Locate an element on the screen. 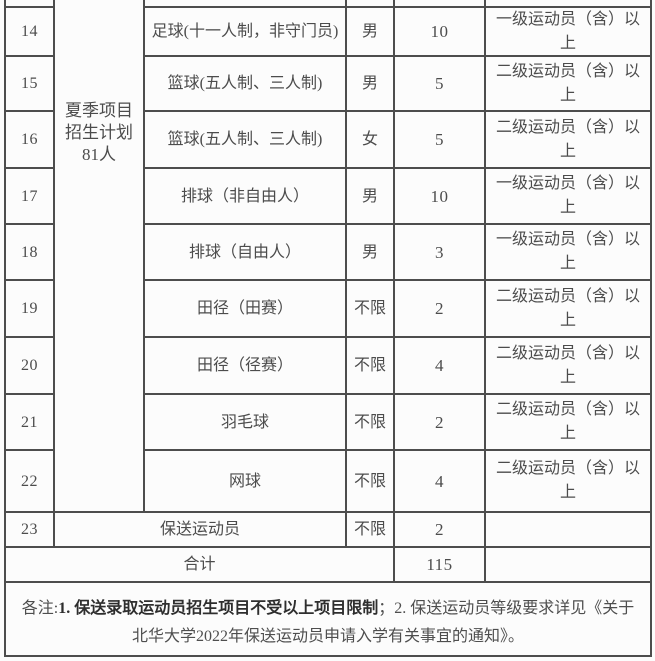  sport-cell: 网球 is located at coordinates (246, 482).